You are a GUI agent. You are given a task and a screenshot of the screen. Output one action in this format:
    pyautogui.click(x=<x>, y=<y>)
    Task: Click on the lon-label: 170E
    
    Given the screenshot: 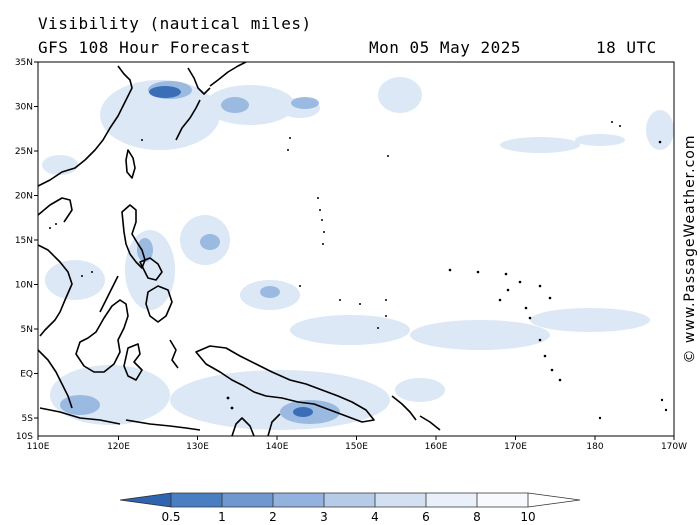 What is the action you would take?
    pyautogui.click(x=515, y=447)
    